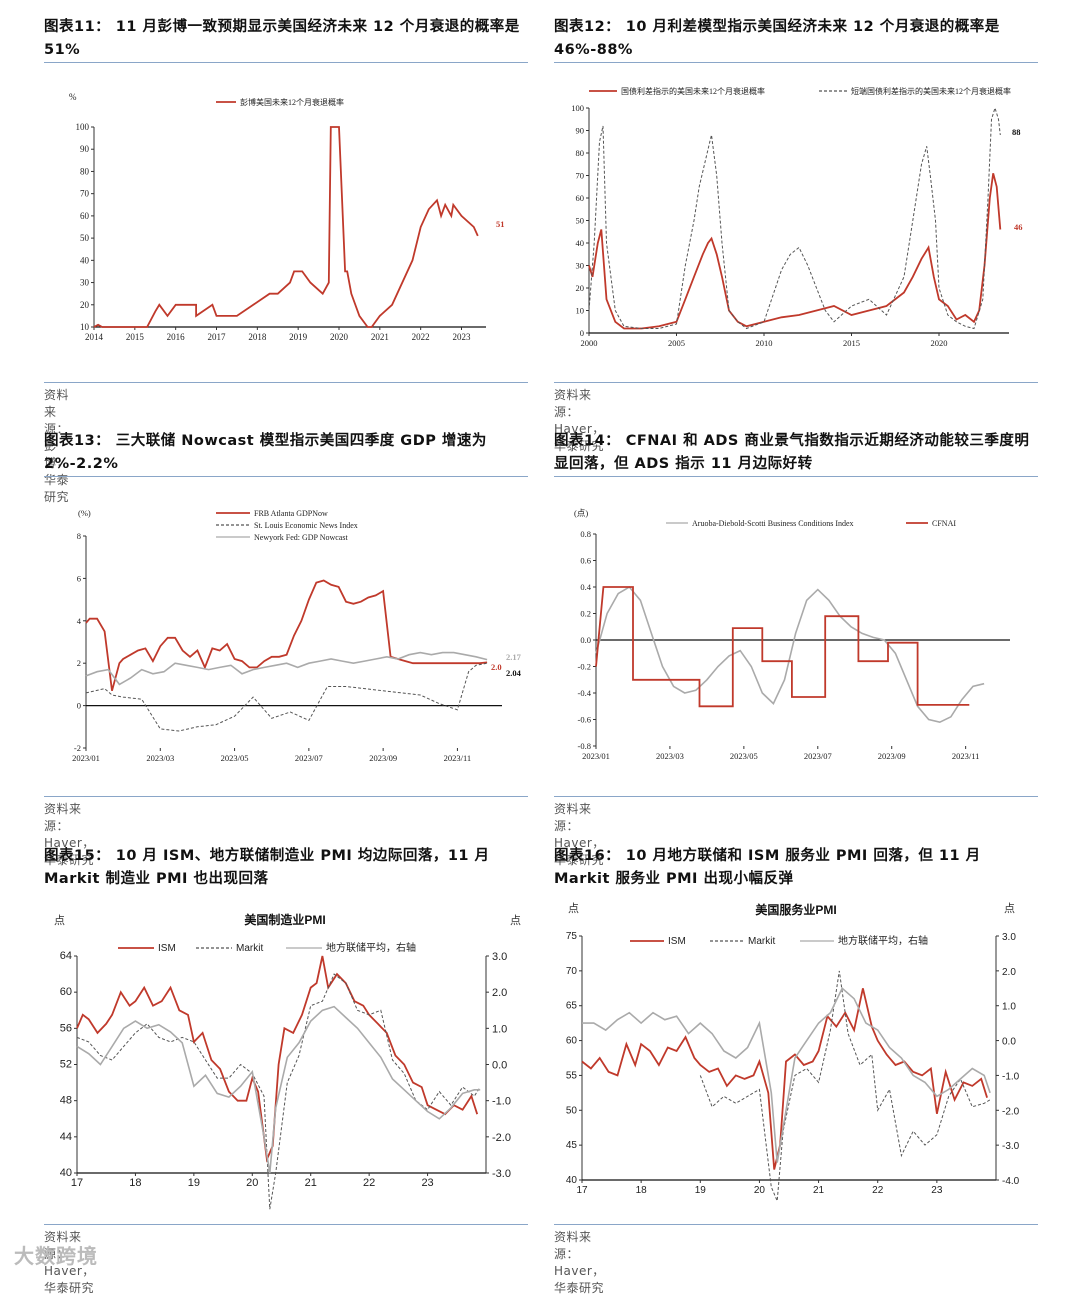 This screenshot has height=1296, width=1080. What do you see at coordinates (496, 667) in the screenshot?
I see `end-value-label-1: 2.0` at bounding box center [496, 667].